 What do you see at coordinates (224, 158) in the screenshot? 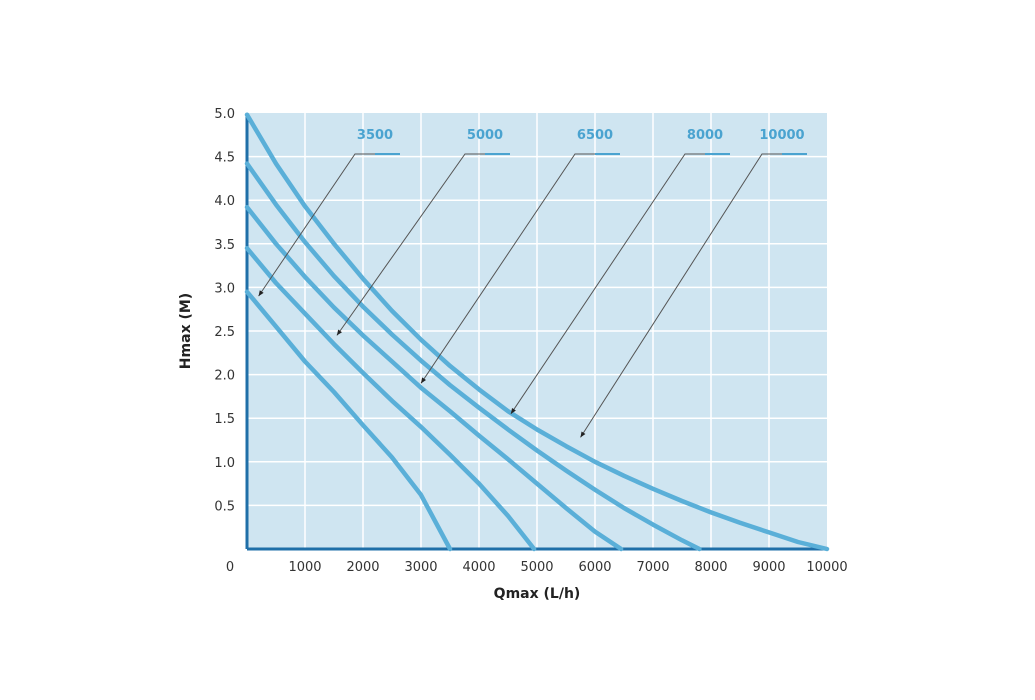
I see `y-tick-label: 4.5` at bounding box center [224, 158].